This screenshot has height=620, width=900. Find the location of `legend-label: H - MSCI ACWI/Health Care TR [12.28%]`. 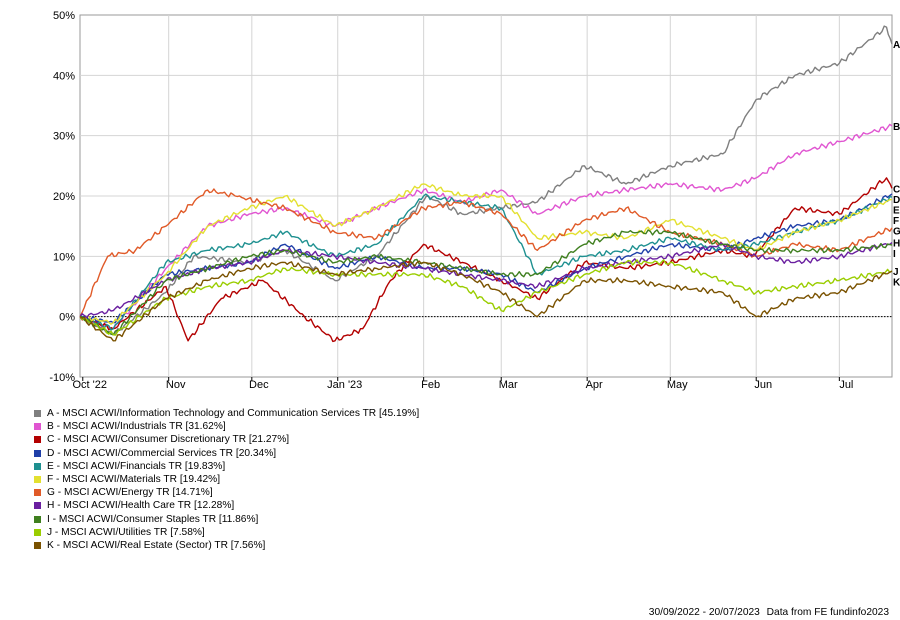

legend-label: H - MSCI ACWI/Health Care TR [12.28%] is located at coordinates (141, 506).